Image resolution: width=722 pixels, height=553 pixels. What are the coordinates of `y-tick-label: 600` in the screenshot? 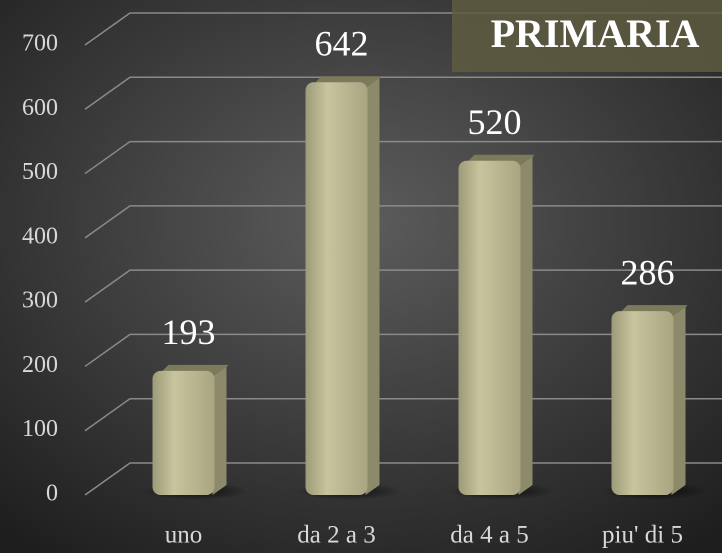 It's located at (40, 108).